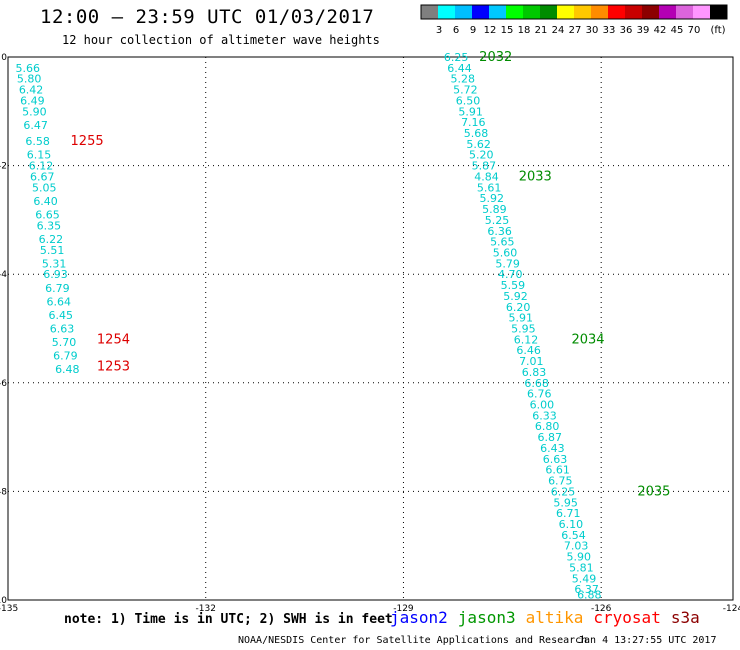 This screenshot has width=740, height=650. Describe the element at coordinates (531, 361) in the screenshot. I see `wave-height-label: 7.01` at that location.